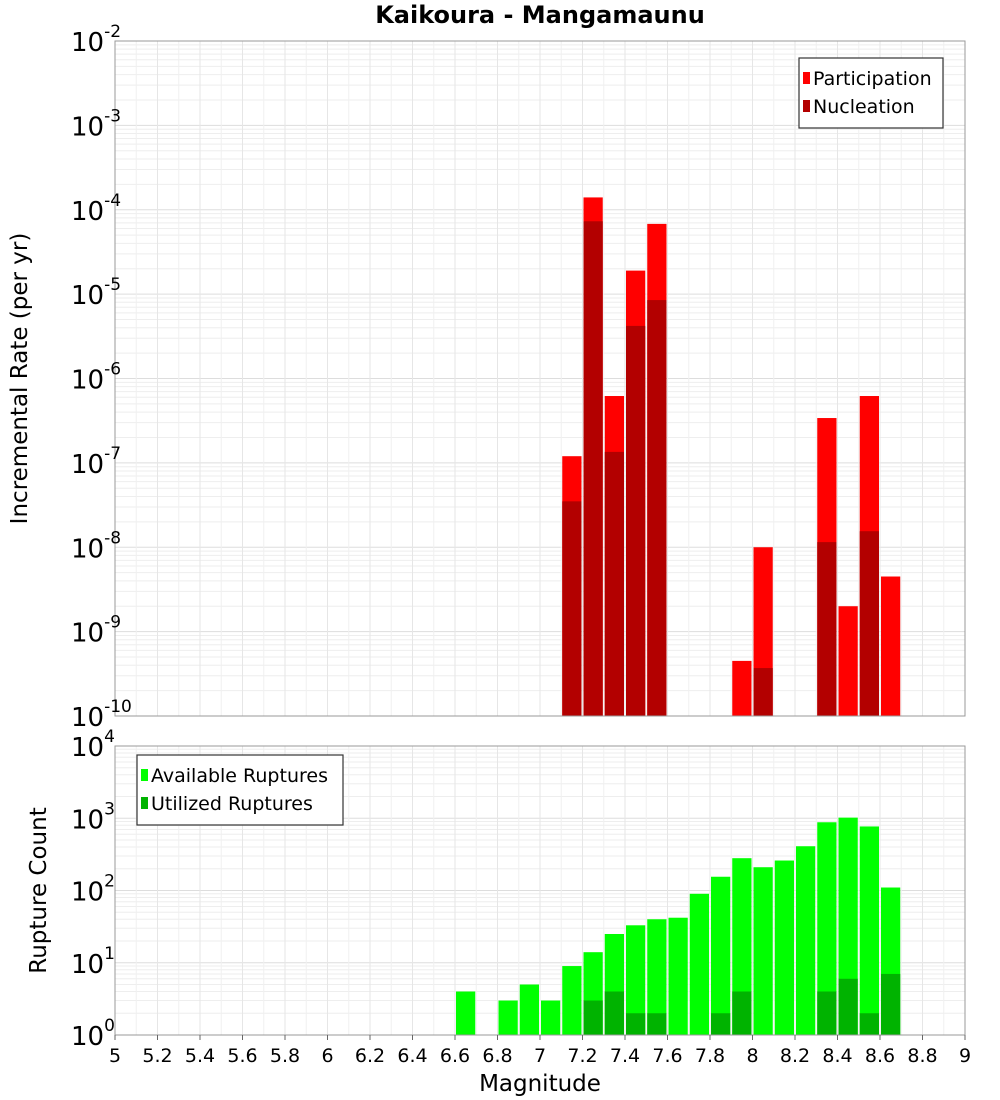 This screenshot has height=1100, width=1000. Describe the element at coordinates (39, 890) in the screenshot. I see `y-axis-label: Rupture Count` at that location.